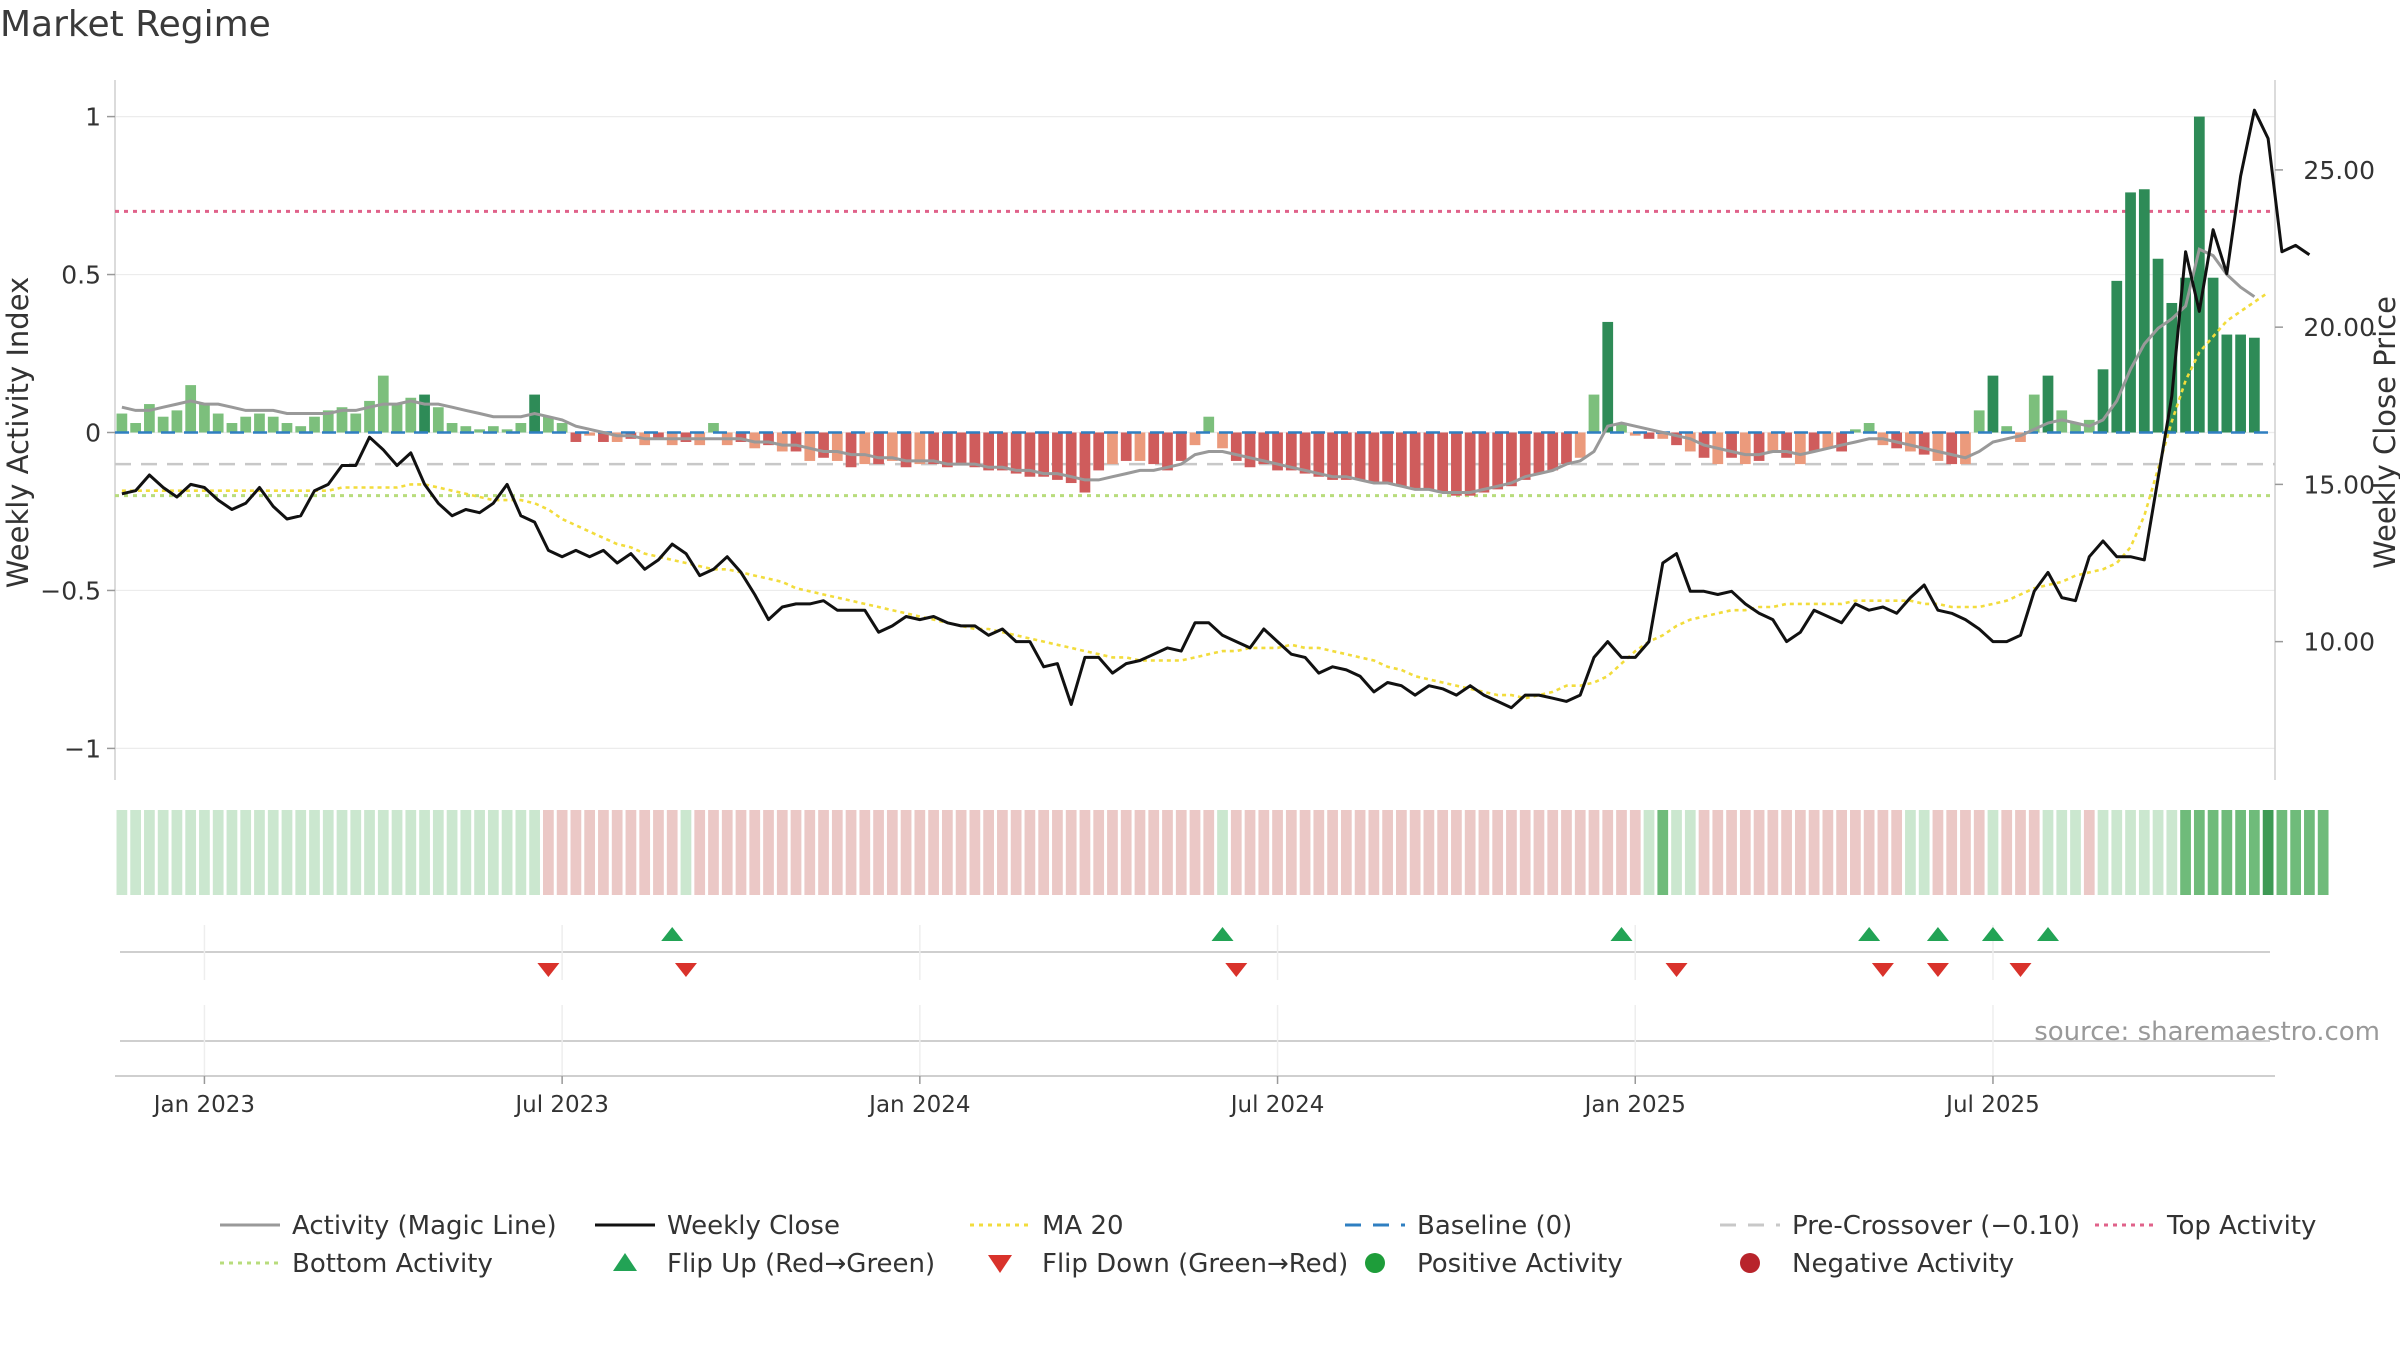  I want to click on legend-label: Bottom Activity, so click(392, 1264).